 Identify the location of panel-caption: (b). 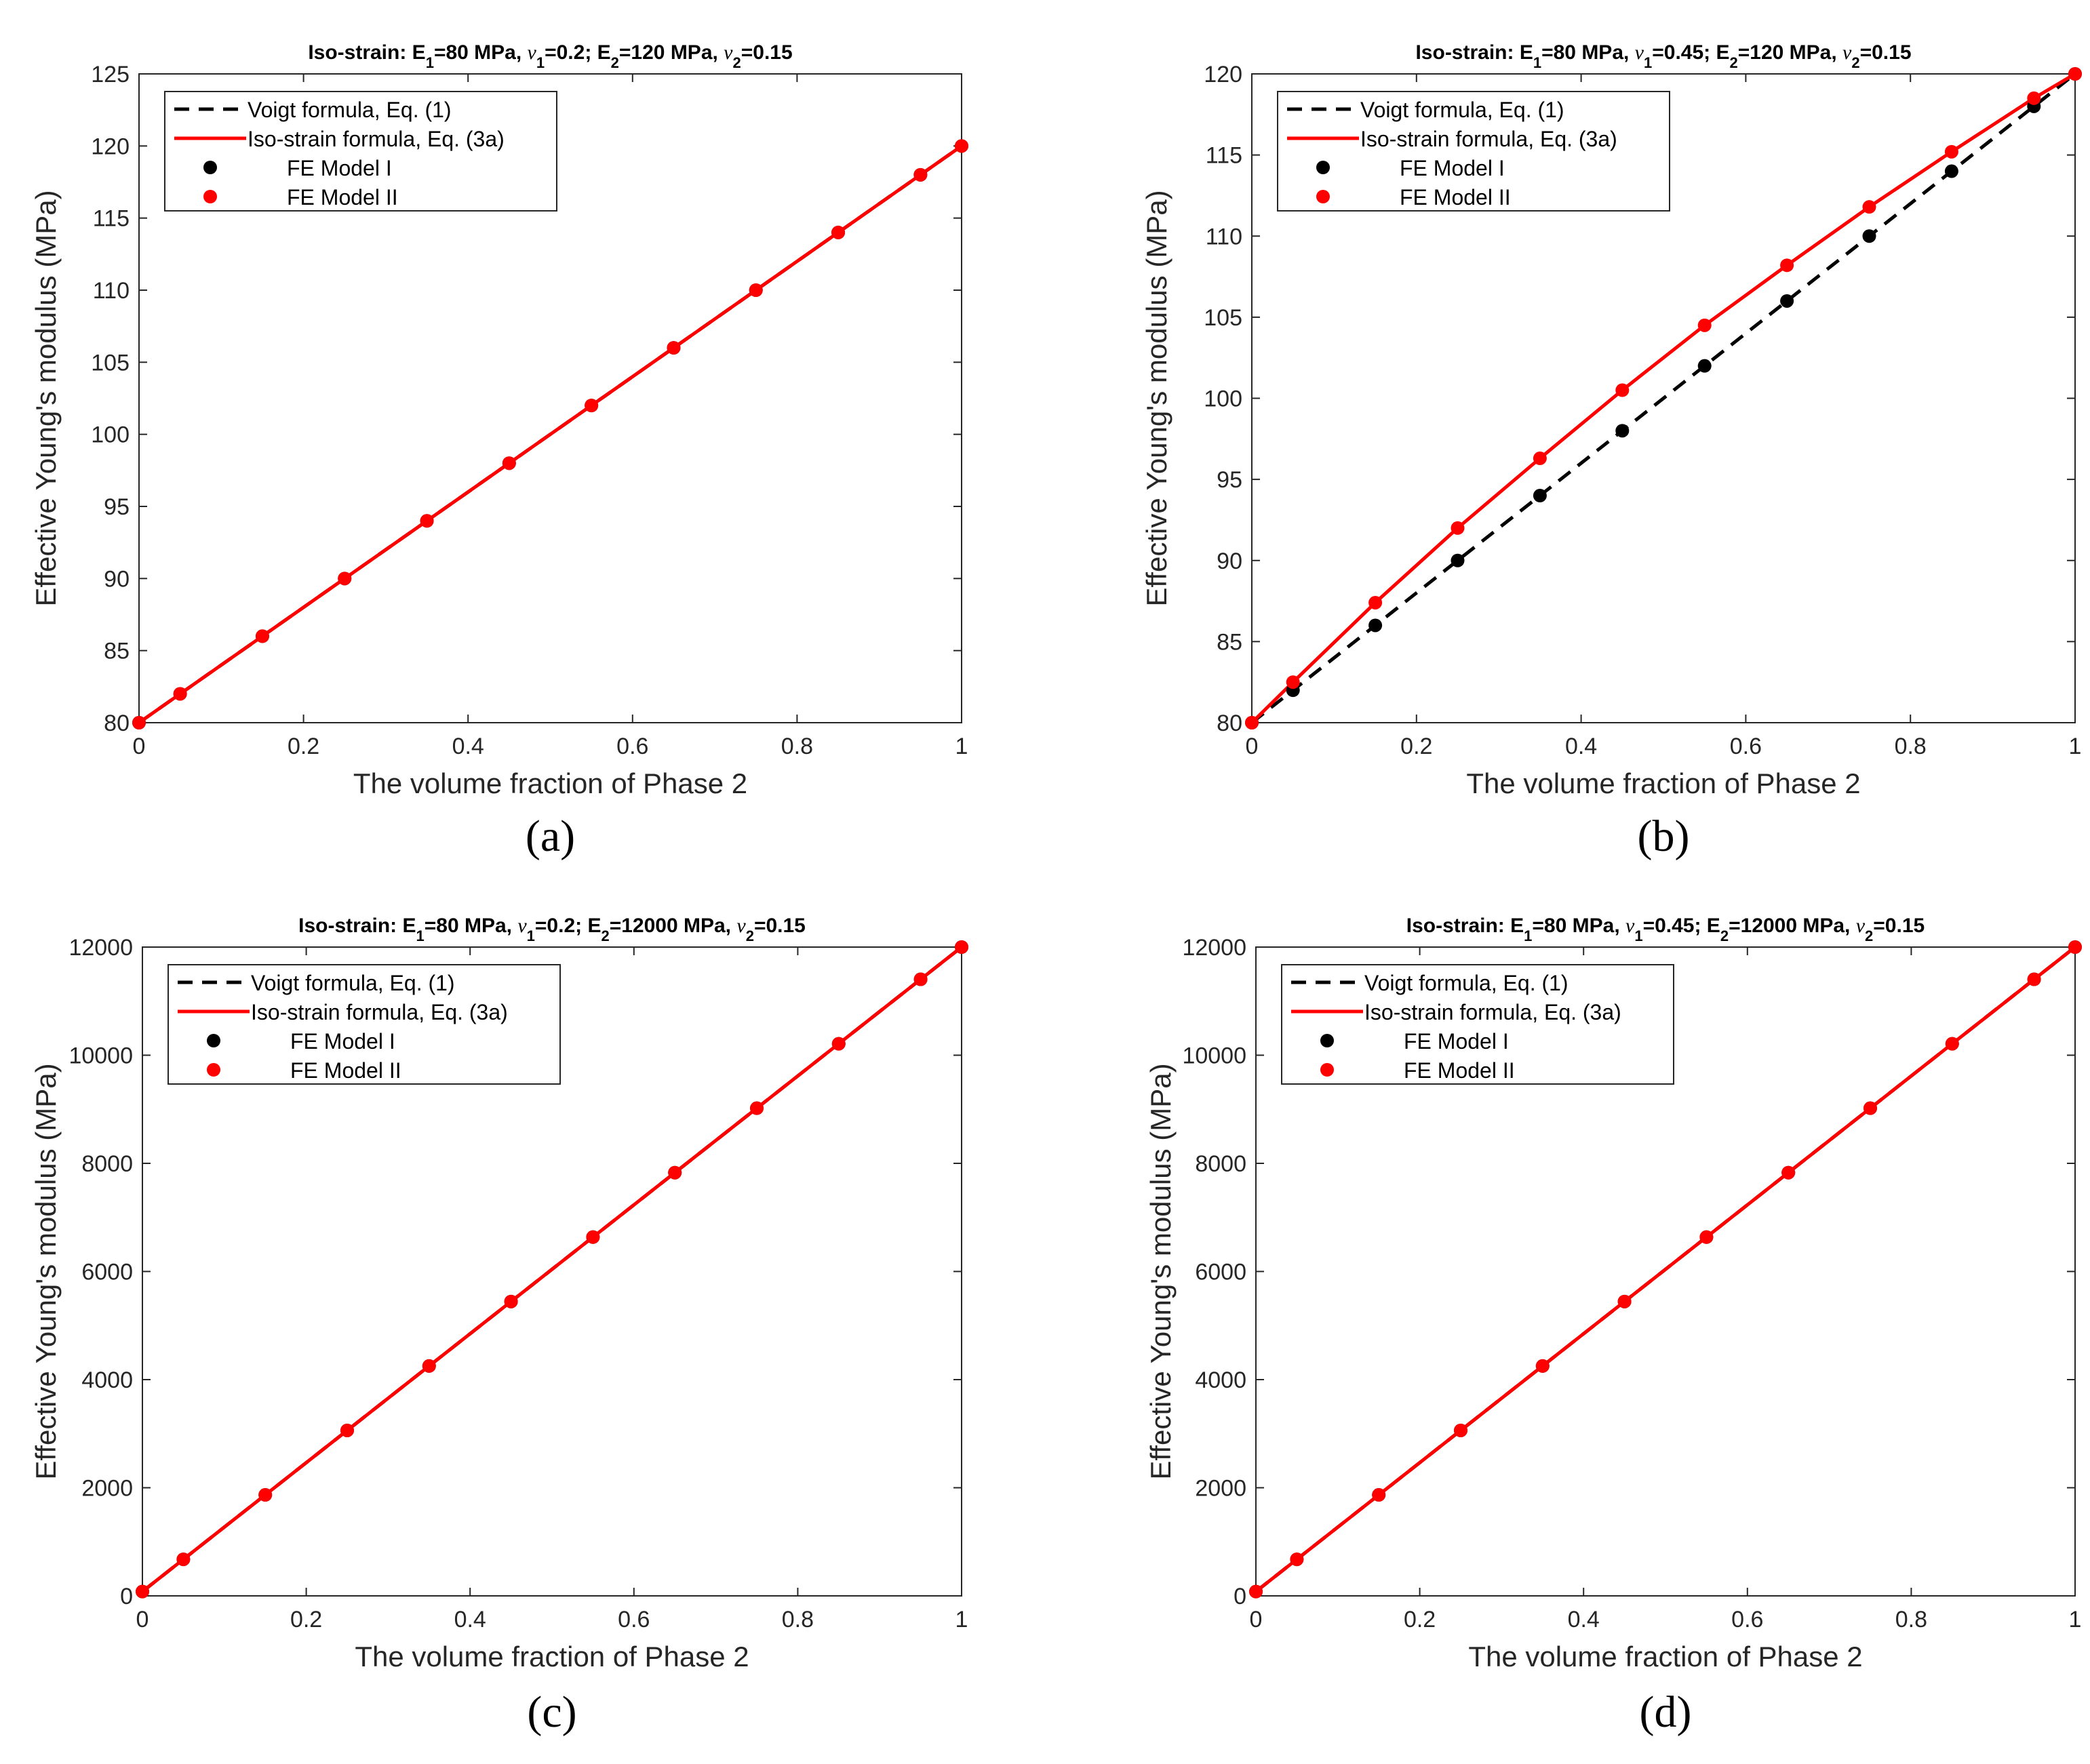
(1664, 836).